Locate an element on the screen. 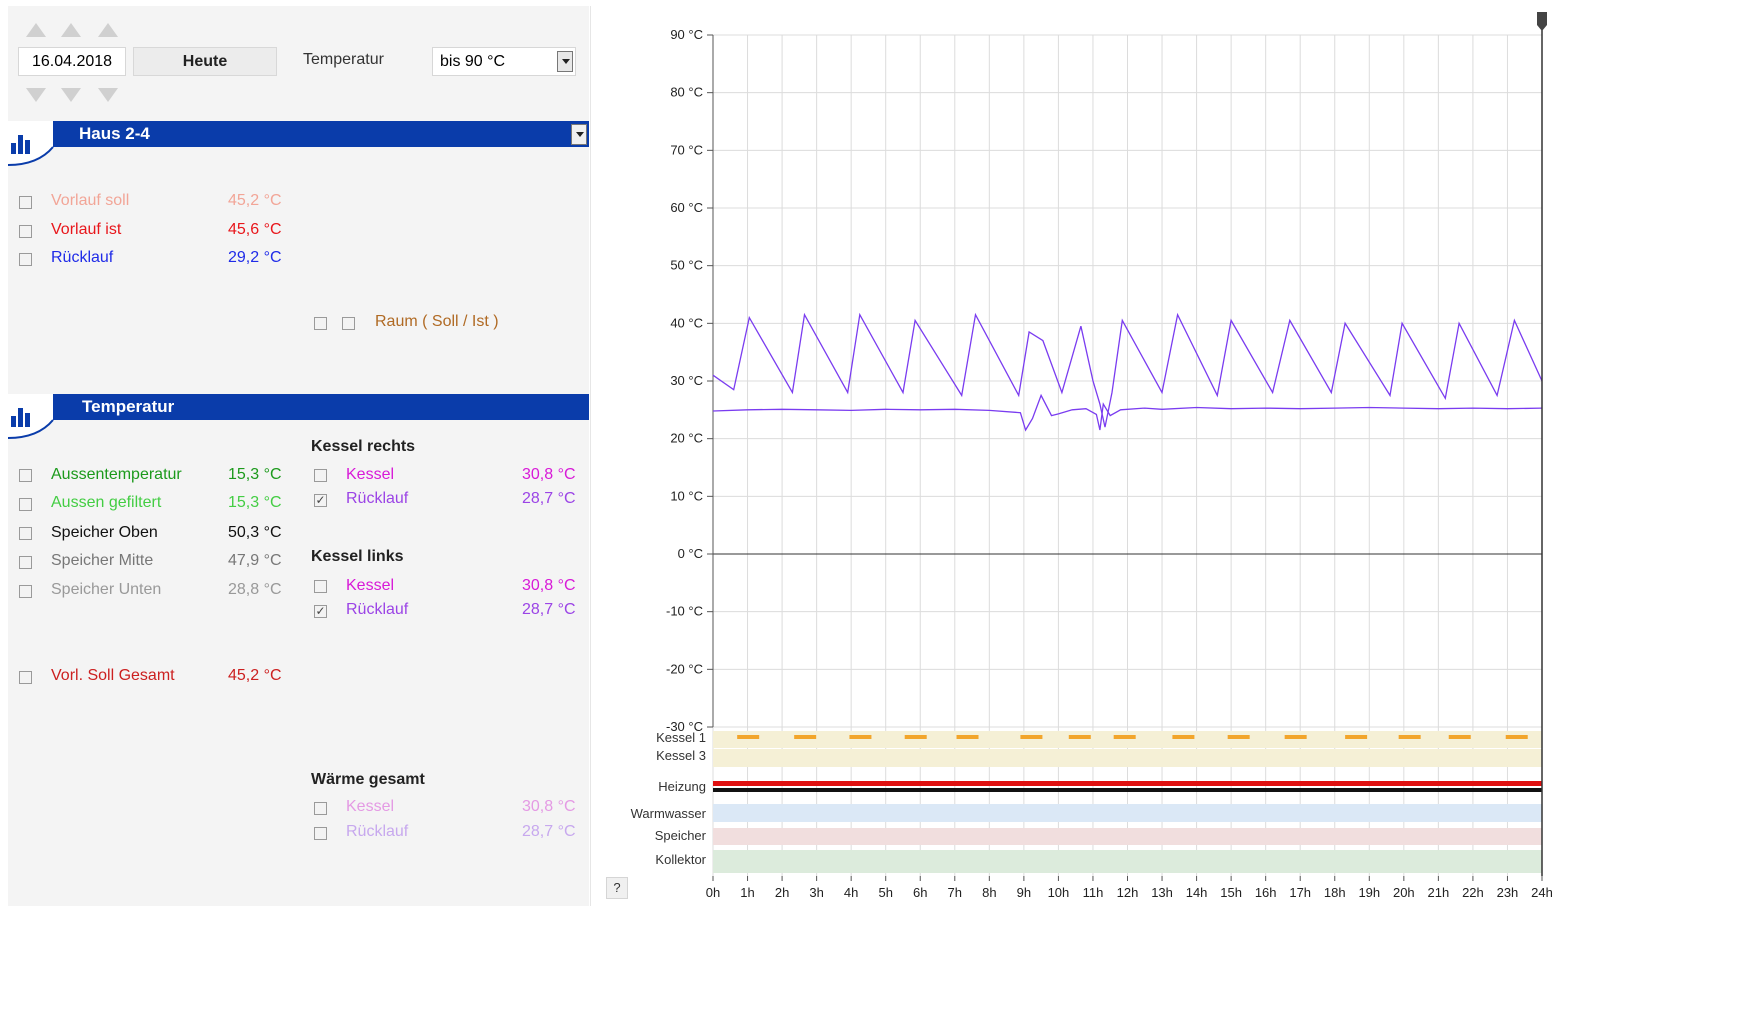 This screenshot has height=1009, width=1746. temperature-range-select: bis 90 °C is located at coordinates (504, 61).